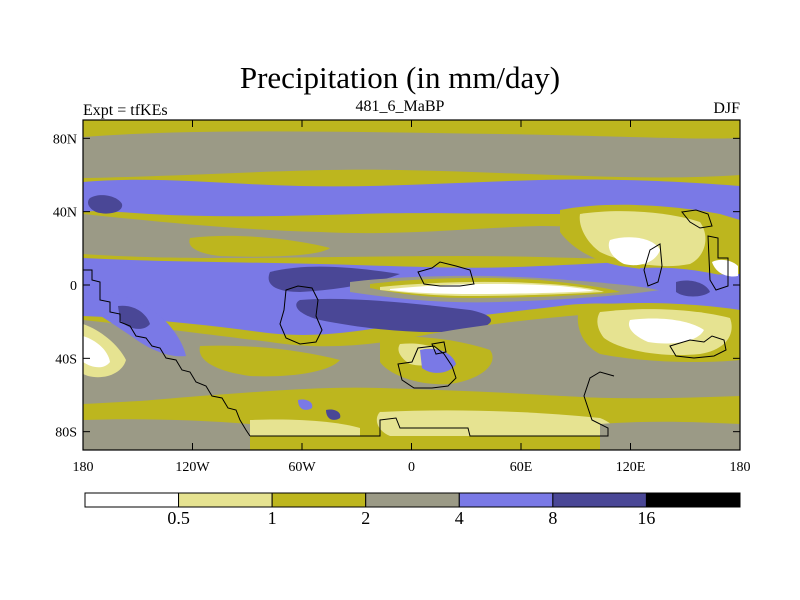 This screenshot has height=600, width=800. What do you see at coordinates (646, 518) in the screenshot?
I see `colorbar-label: 16` at bounding box center [646, 518].